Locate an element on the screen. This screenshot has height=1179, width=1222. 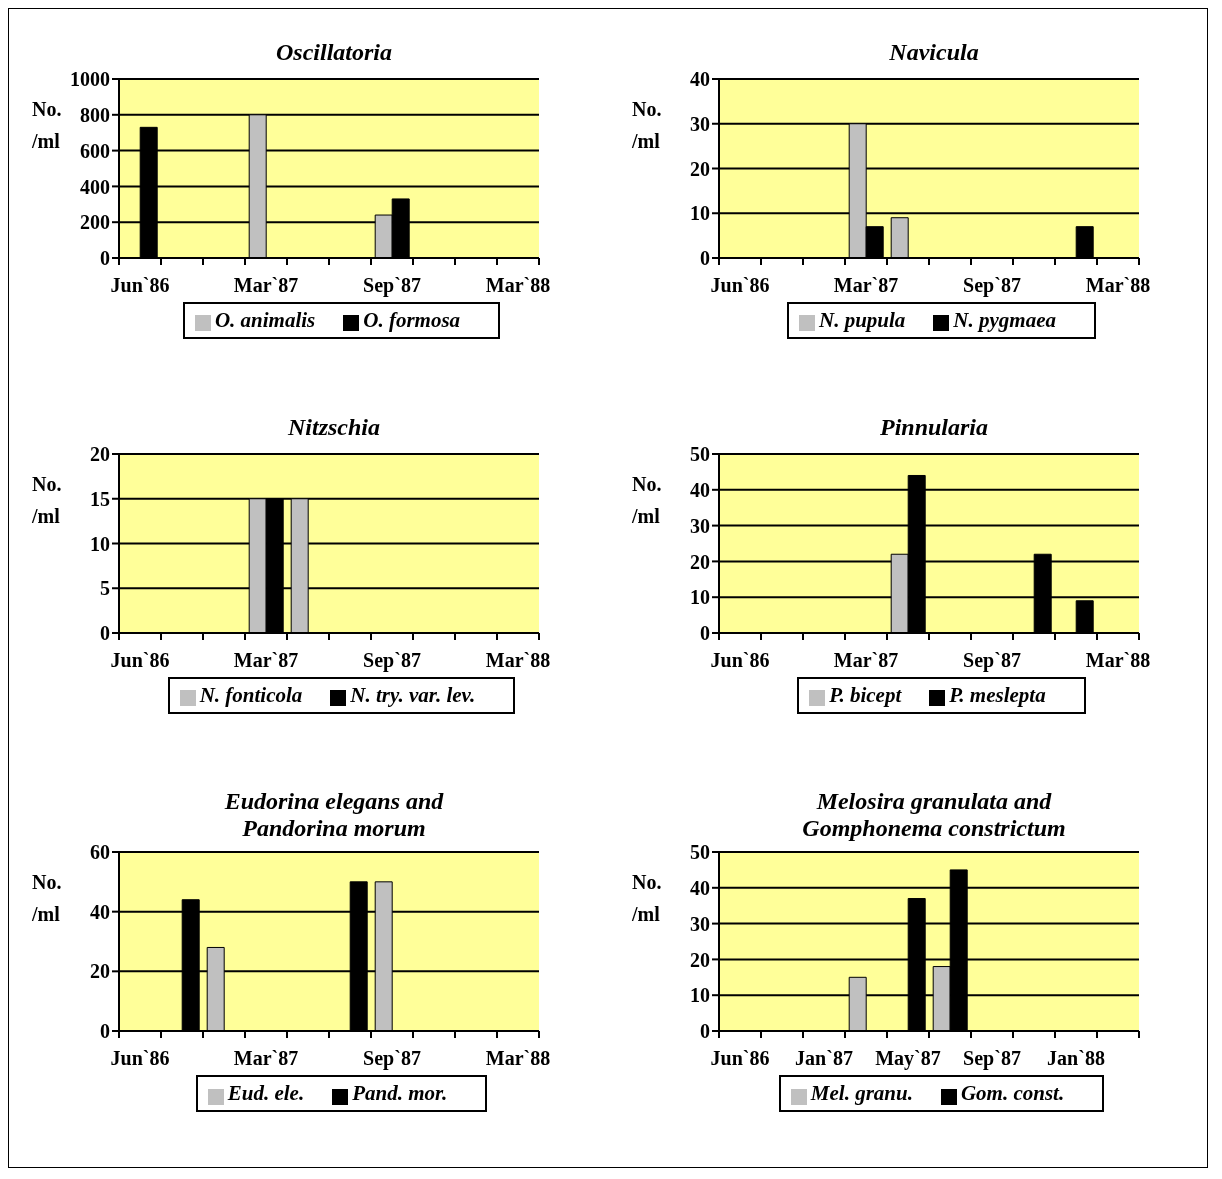
legend-label: O. animalis is located at coordinates (265, 320).